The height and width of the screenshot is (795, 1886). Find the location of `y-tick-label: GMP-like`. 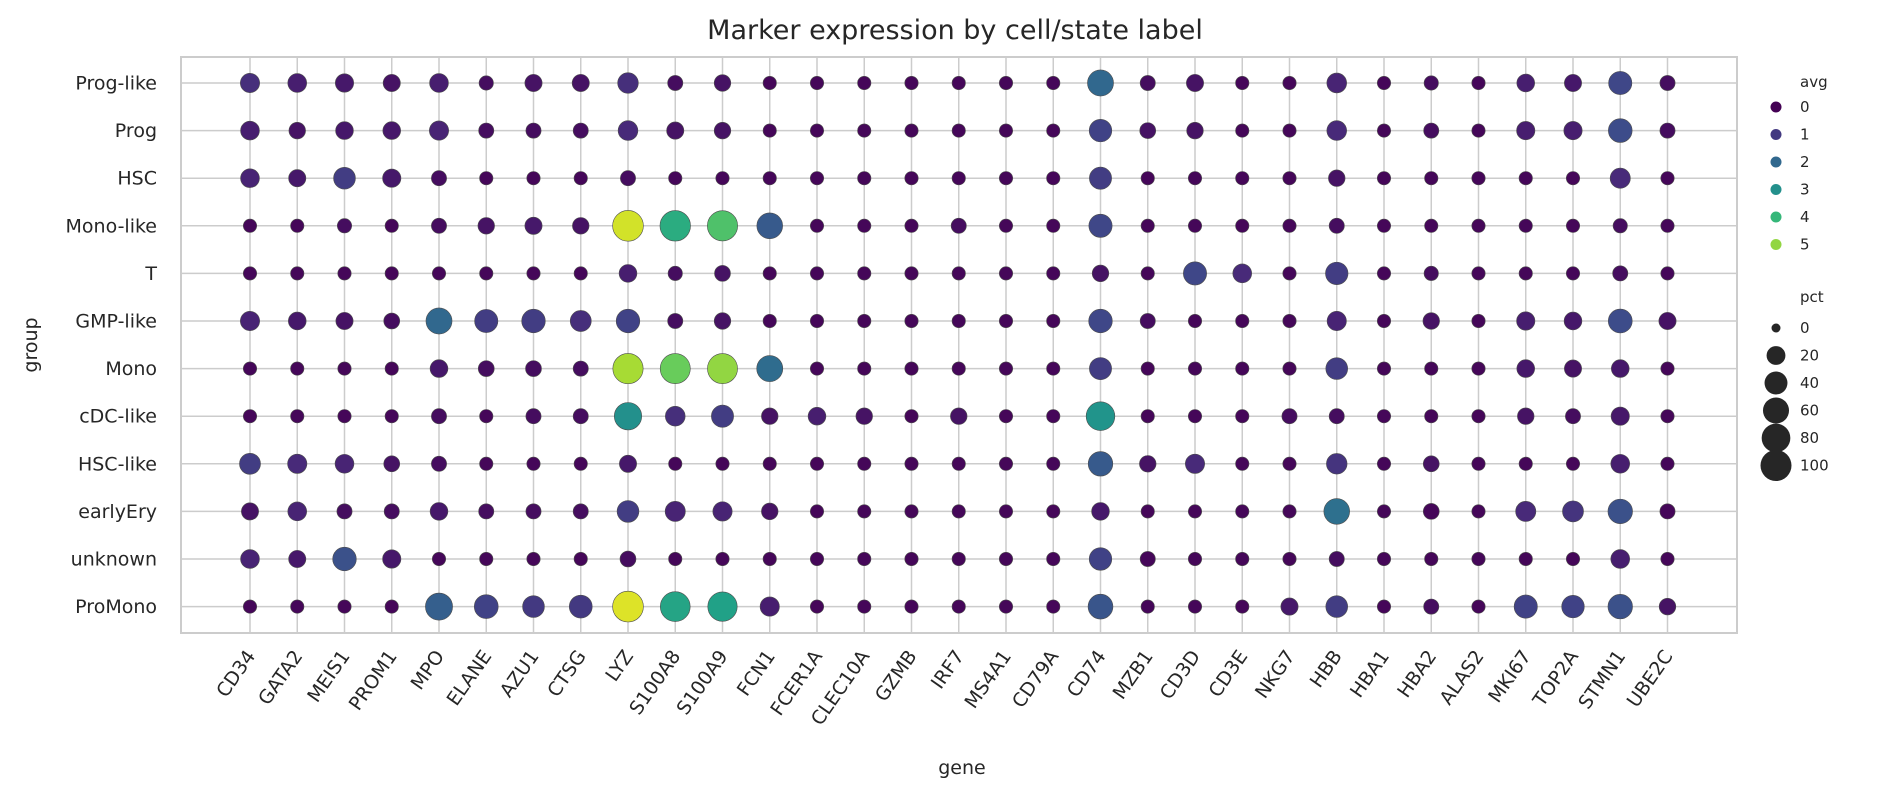

y-tick-label: GMP-like is located at coordinates (116, 322).